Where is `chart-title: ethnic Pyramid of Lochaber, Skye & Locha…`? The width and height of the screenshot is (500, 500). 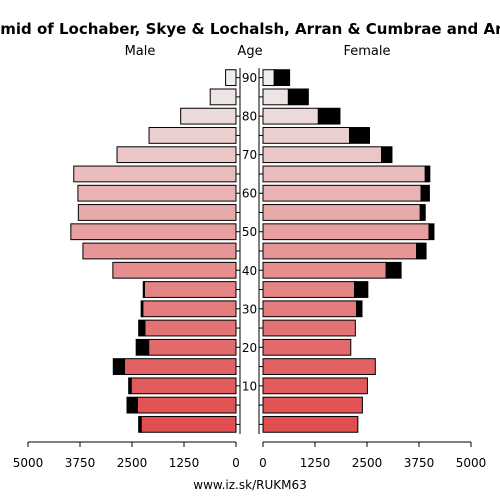
chart-title: ethnic Pyramid of Lochaber, Skye & Locha… is located at coordinates (250, 29).